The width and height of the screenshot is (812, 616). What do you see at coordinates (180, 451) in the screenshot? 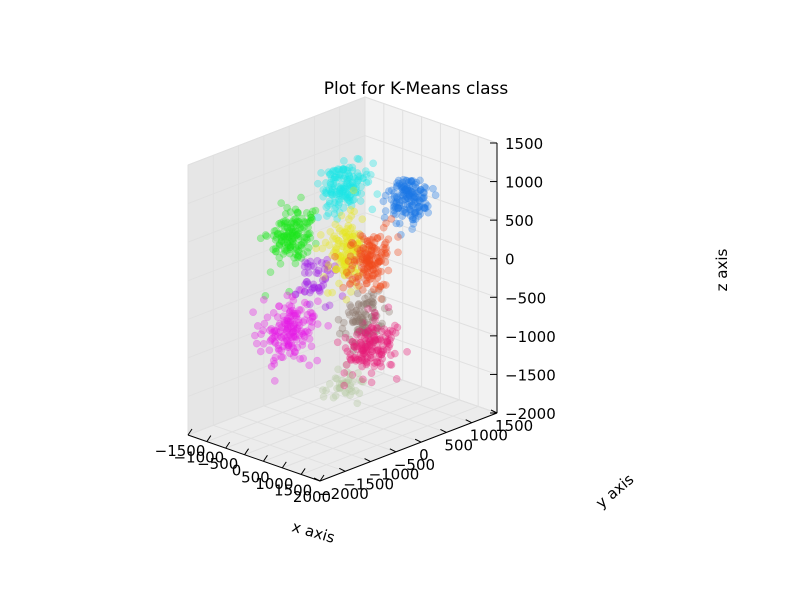
I see `x-tick-label: −1500` at bounding box center [180, 451].